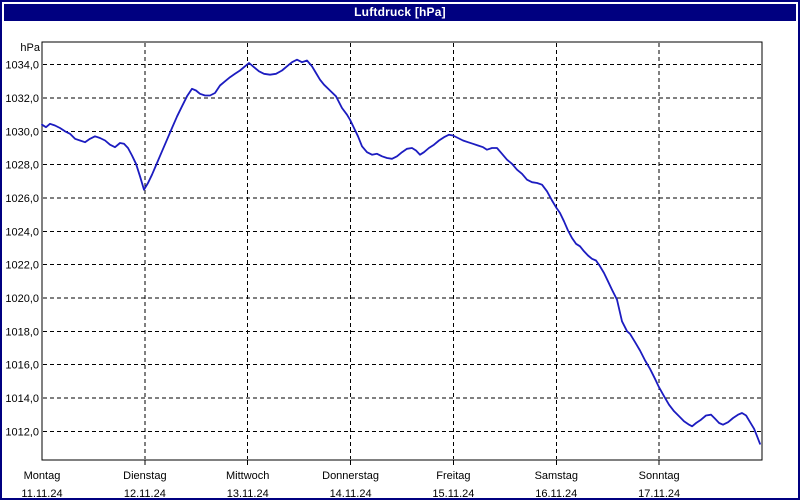  What do you see at coordinates (351, 494) in the screenshot?
I see `x-tick-date-label: 14.11.24` at bounding box center [351, 494].